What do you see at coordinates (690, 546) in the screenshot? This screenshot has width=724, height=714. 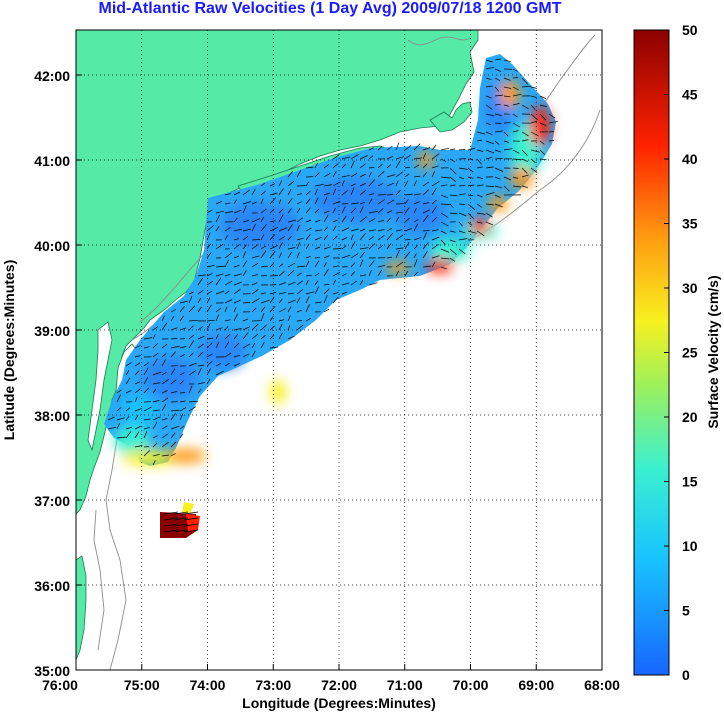 I see `colorbar-tick-label: 10` at bounding box center [690, 546].